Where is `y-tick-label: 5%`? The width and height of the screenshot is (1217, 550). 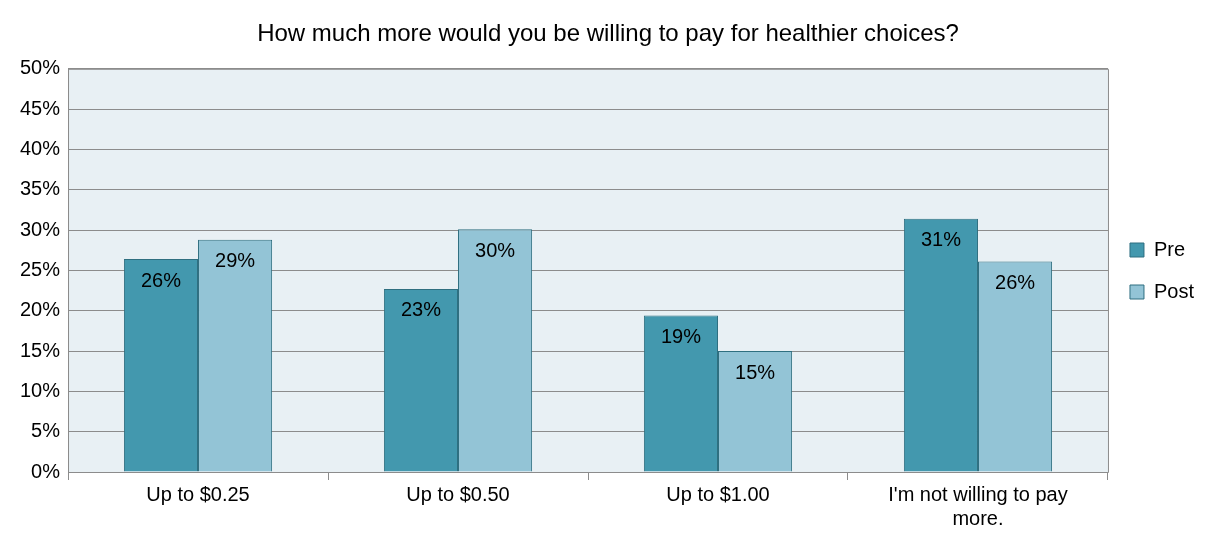
y-tick-label: 5% is located at coordinates (46, 430).